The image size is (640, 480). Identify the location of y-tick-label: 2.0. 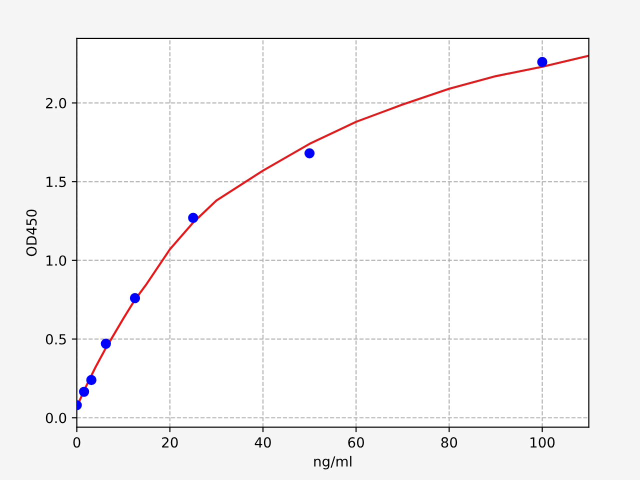
(56, 103).